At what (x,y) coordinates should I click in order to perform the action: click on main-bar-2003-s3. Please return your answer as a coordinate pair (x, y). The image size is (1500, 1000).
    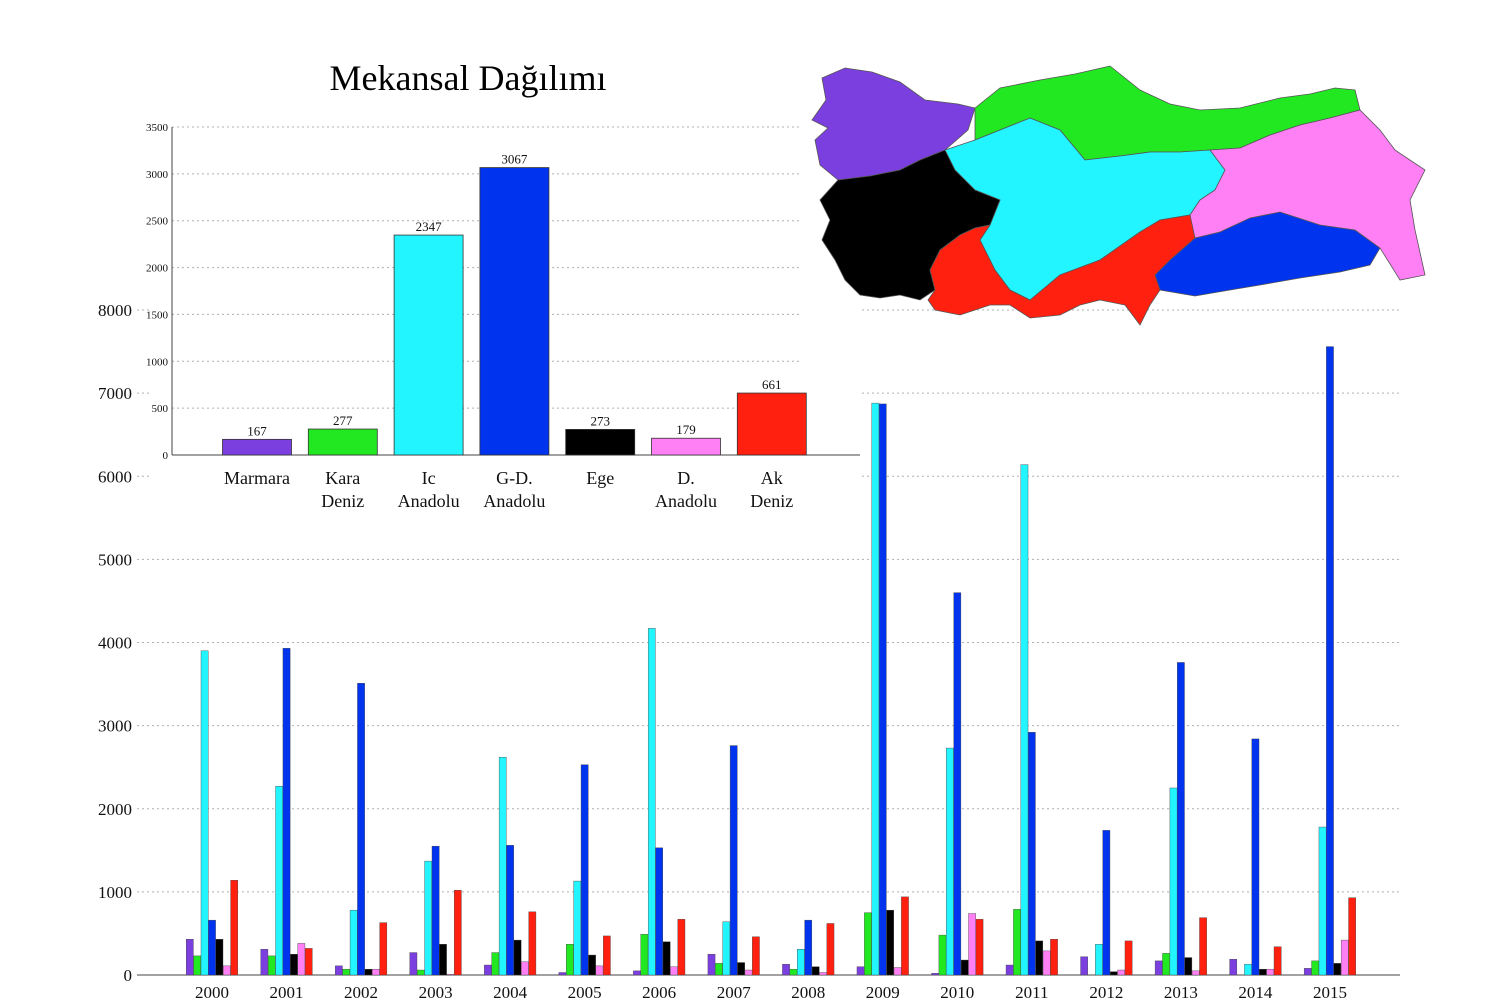
    Looking at the image, I should click on (428, 918).